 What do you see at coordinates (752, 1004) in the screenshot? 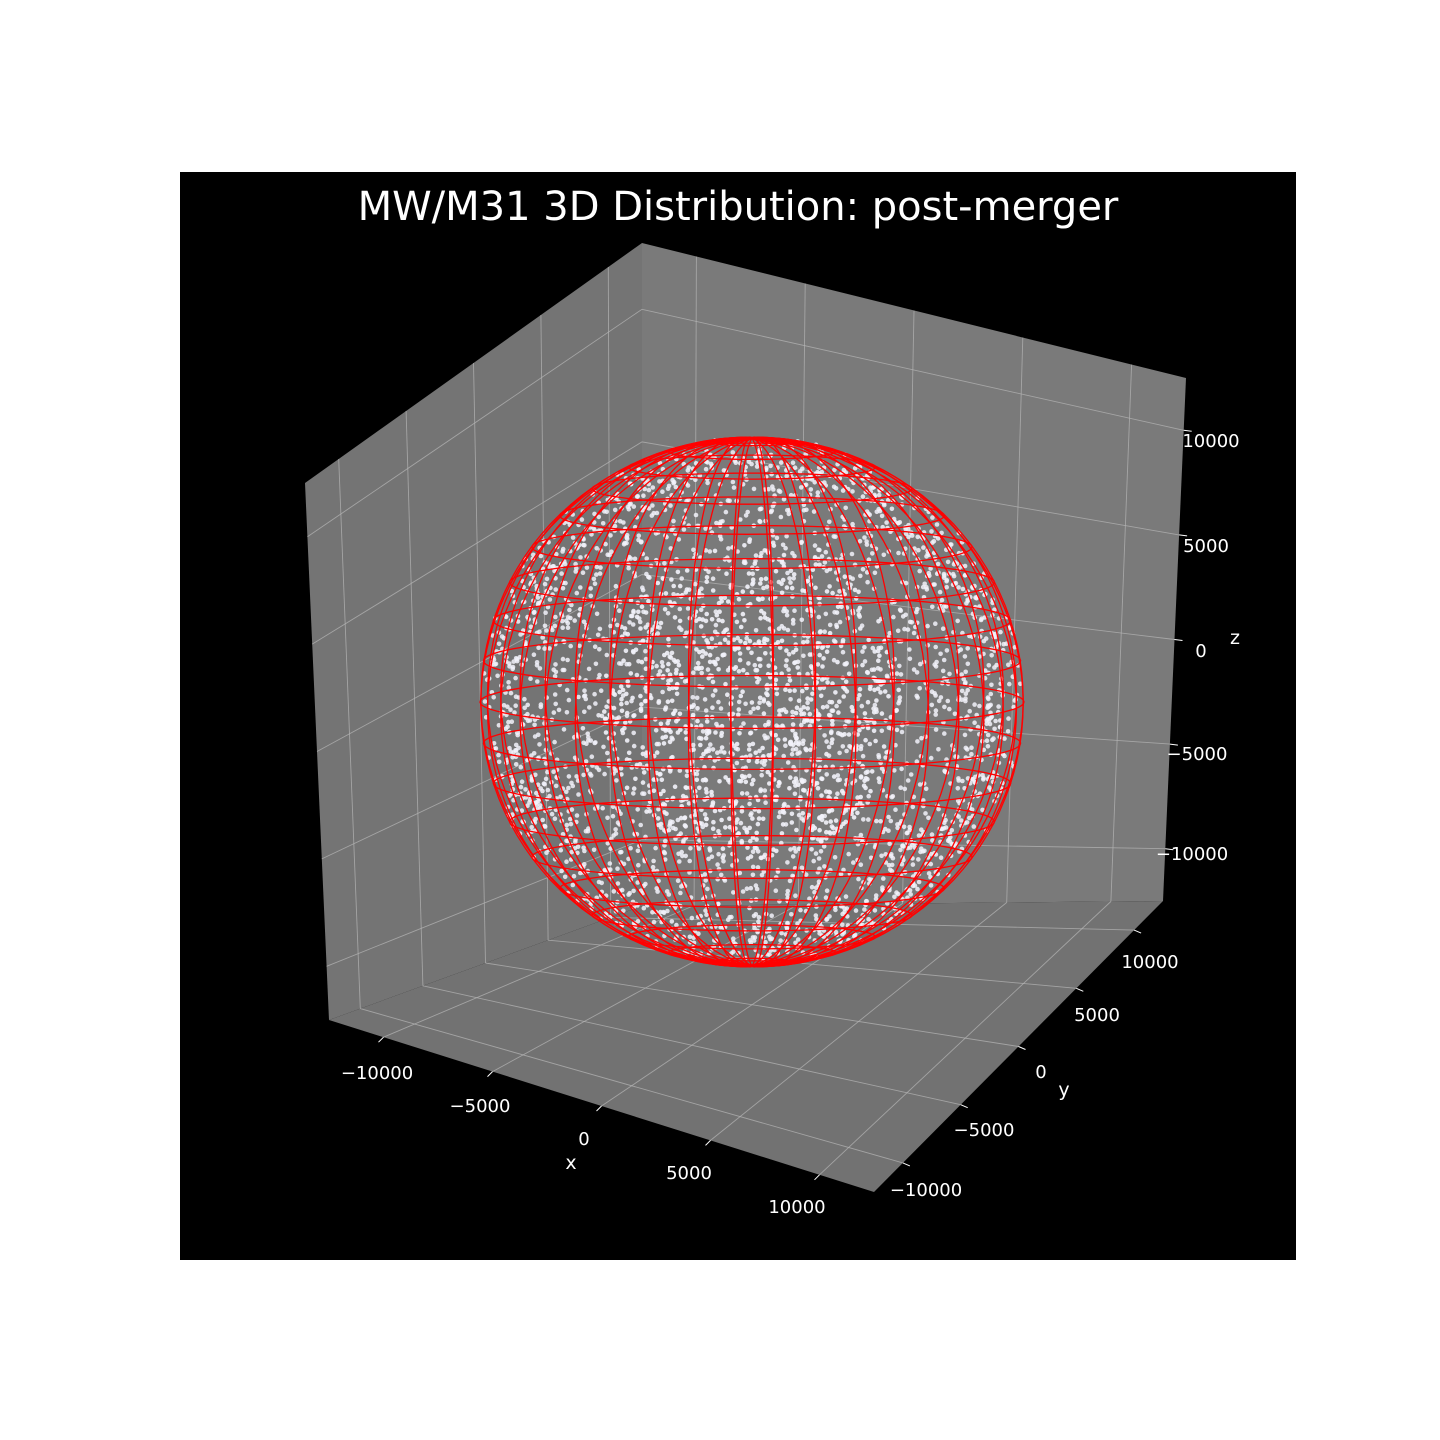
I see `y-grid-line` at bounding box center [752, 1004].